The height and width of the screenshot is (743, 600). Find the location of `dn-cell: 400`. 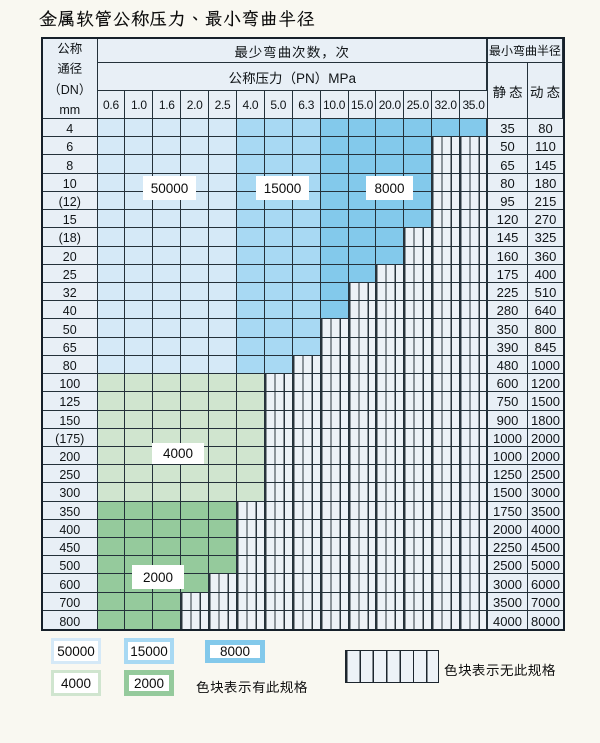

dn-cell: 400 is located at coordinates (70, 529).